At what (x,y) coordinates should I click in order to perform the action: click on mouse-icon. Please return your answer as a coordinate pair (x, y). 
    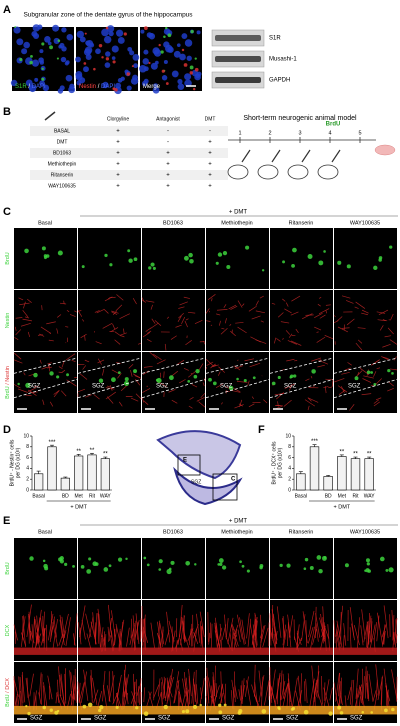
    Looking at the image, I should click on (268, 172).